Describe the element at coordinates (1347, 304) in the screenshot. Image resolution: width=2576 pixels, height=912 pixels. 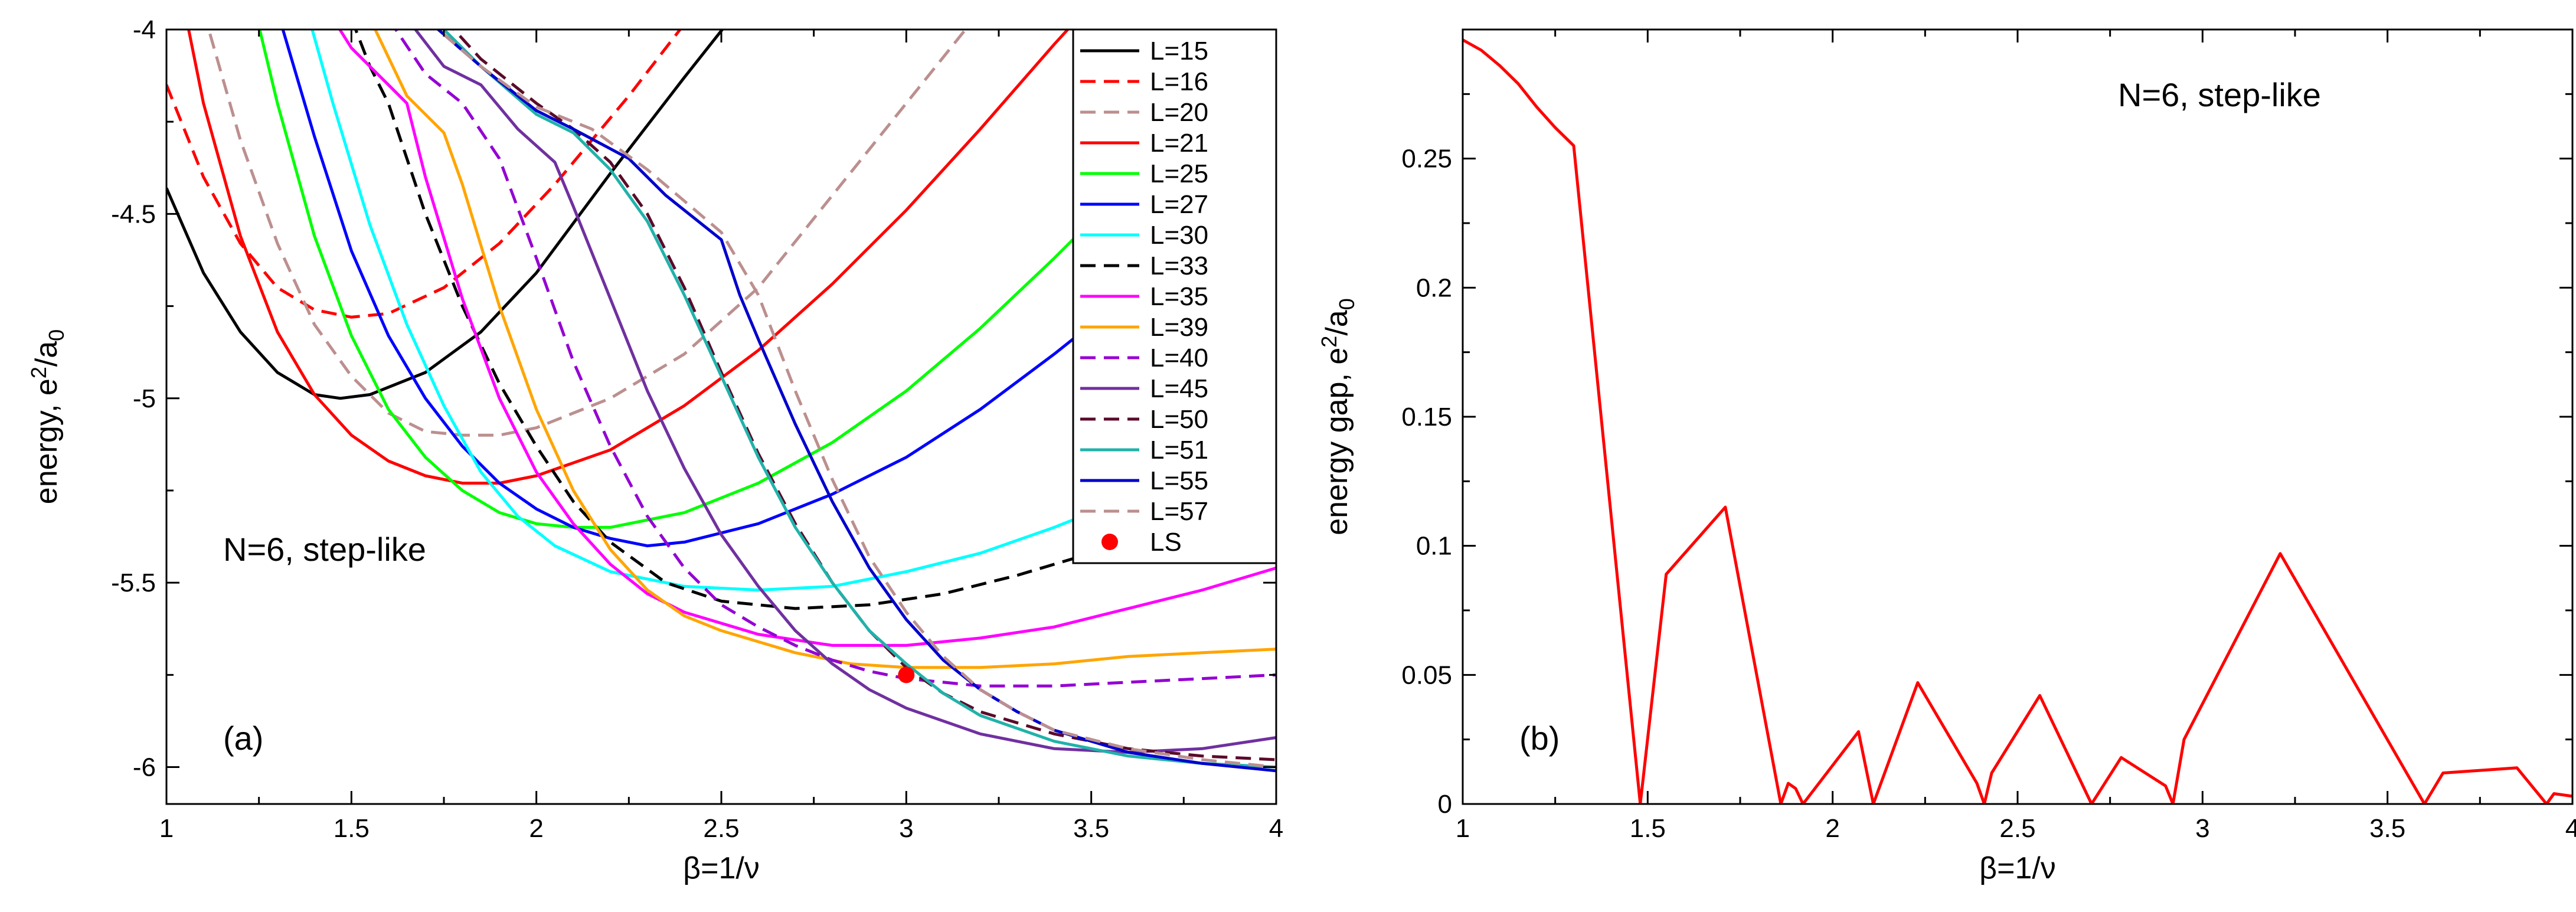
I see `panel-b-y-axis-label-sub: 0` at that location.